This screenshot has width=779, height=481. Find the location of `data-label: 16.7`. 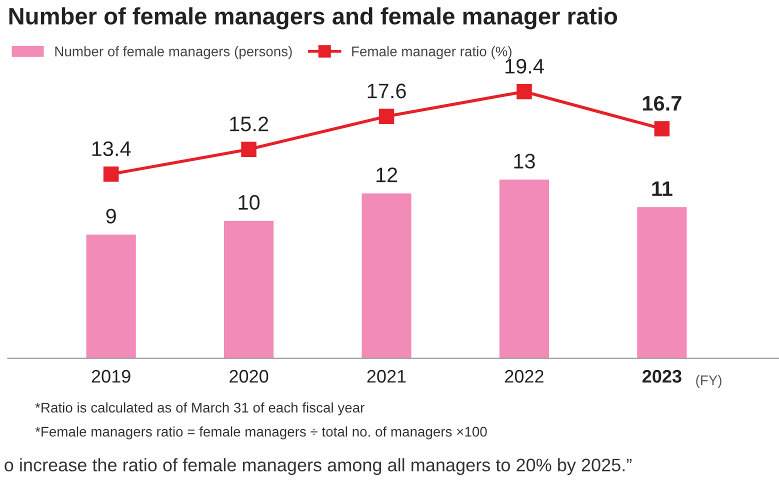

data-label: 16.7 is located at coordinates (662, 103).